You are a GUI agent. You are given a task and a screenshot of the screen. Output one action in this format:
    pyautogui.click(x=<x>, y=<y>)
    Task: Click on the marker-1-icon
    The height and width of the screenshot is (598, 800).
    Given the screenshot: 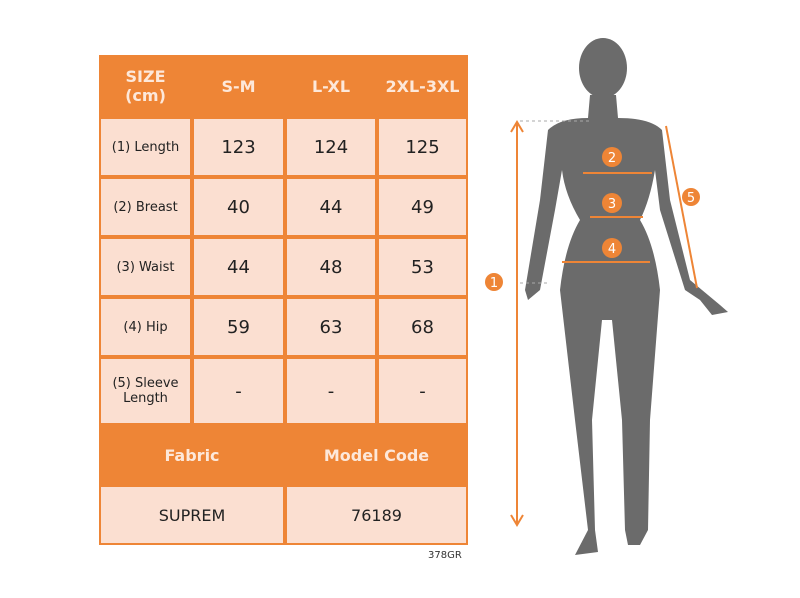 What is the action you would take?
    pyautogui.click(x=494, y=282)
    